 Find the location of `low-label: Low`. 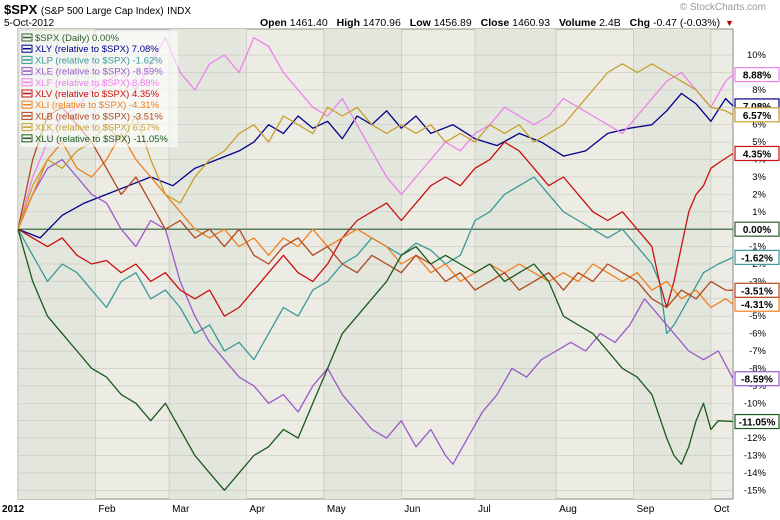

low-label: Low is located at coordinates (420, 23).